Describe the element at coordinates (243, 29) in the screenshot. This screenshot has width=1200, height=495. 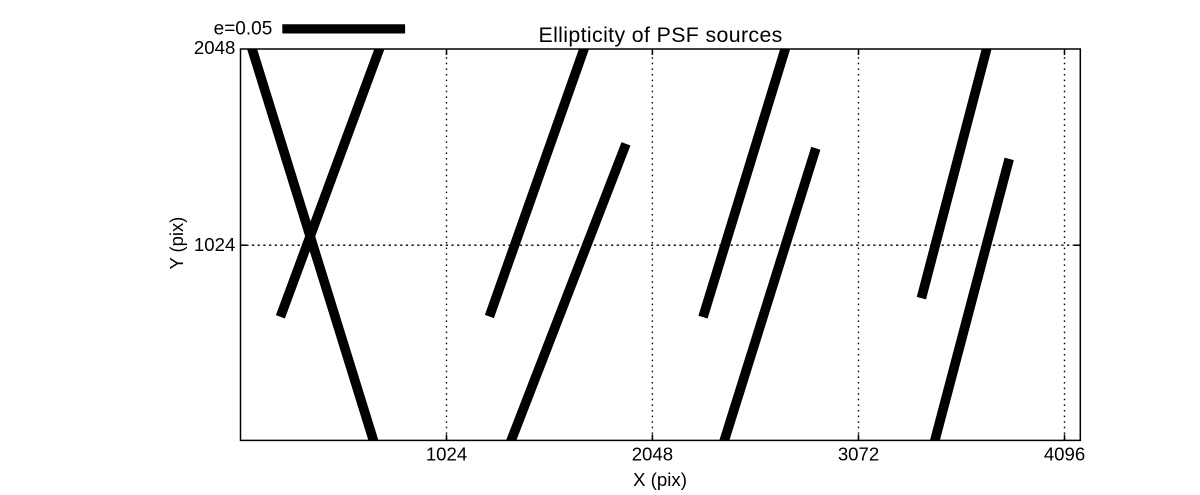
I see `svg-text: e=0.05` at that location.